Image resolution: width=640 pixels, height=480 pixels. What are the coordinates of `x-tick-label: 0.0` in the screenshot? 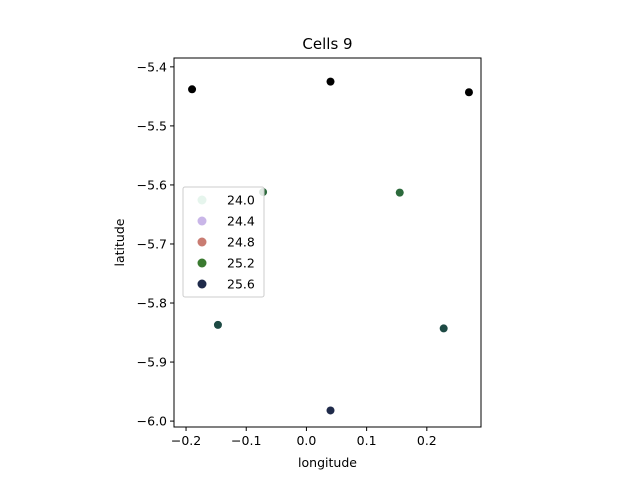 It's located at (306, 440).